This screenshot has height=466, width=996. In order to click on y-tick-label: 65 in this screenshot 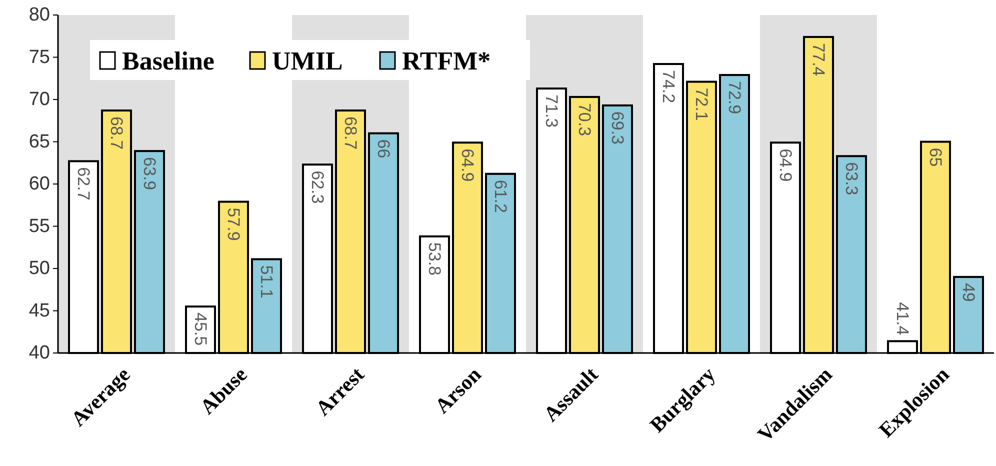, I will do `click(39, 141)`.